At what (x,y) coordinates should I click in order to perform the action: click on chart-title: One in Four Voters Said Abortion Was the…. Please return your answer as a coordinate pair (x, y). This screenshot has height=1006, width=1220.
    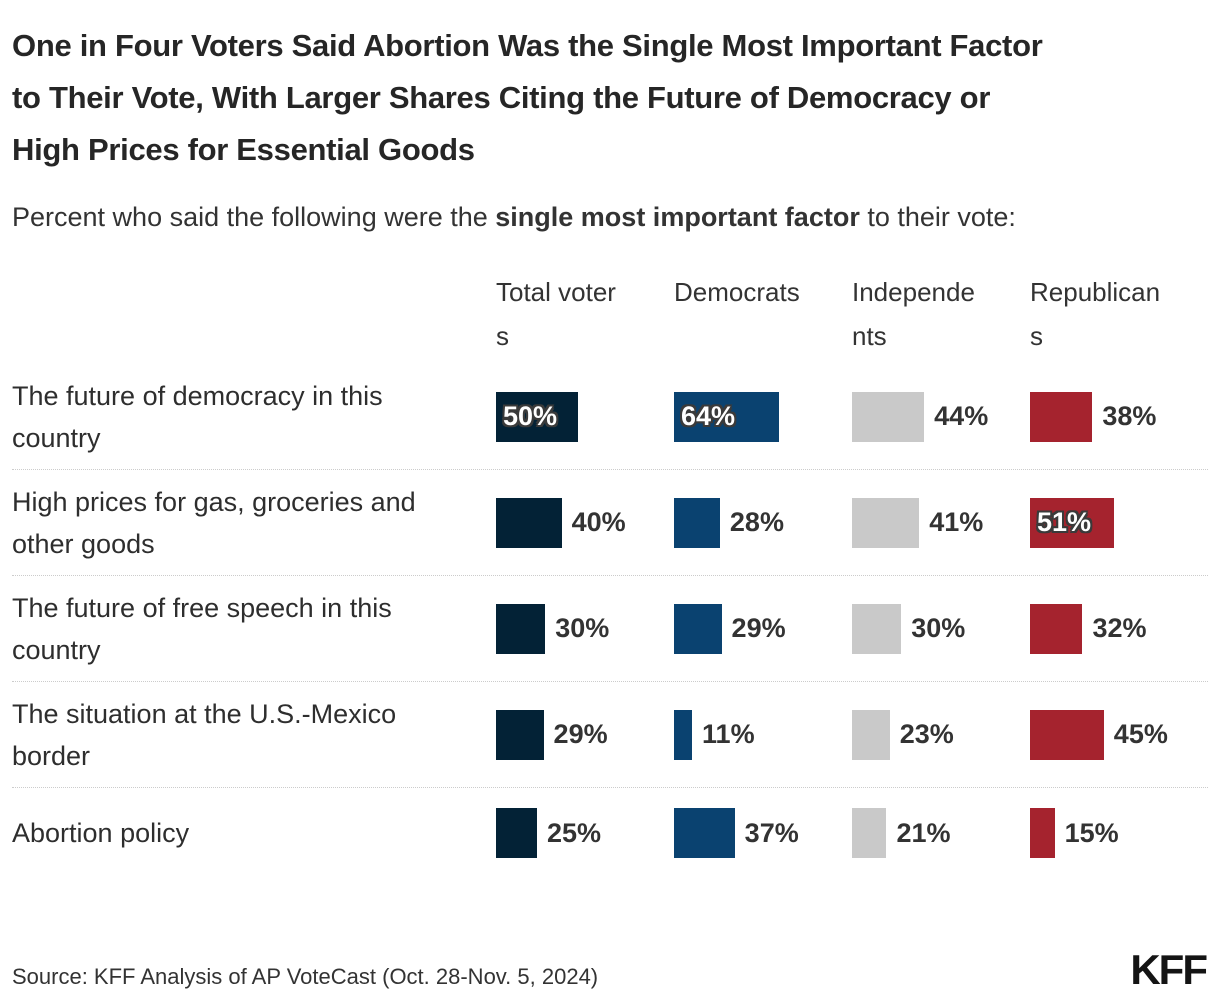
    Looking at the image, I should click on (527, 97).